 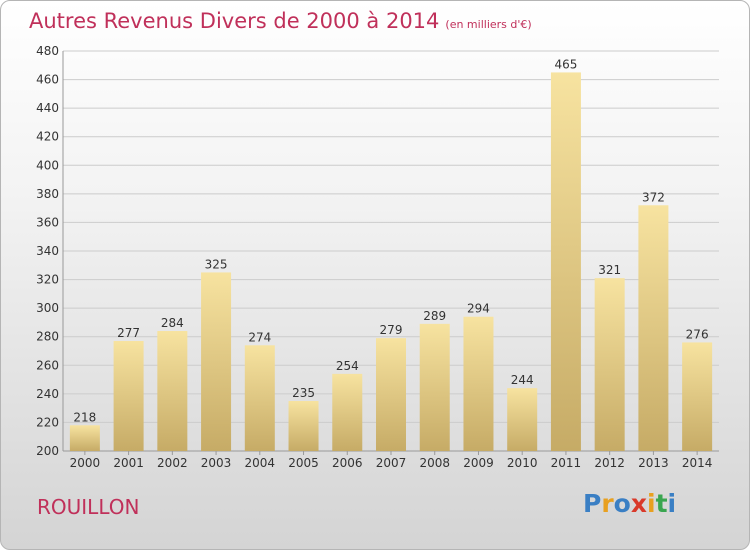 What do you see at coordinates (47, 365) in the screenshot?
I see `y-tick-label: 260` at bounding box center [47, 365].